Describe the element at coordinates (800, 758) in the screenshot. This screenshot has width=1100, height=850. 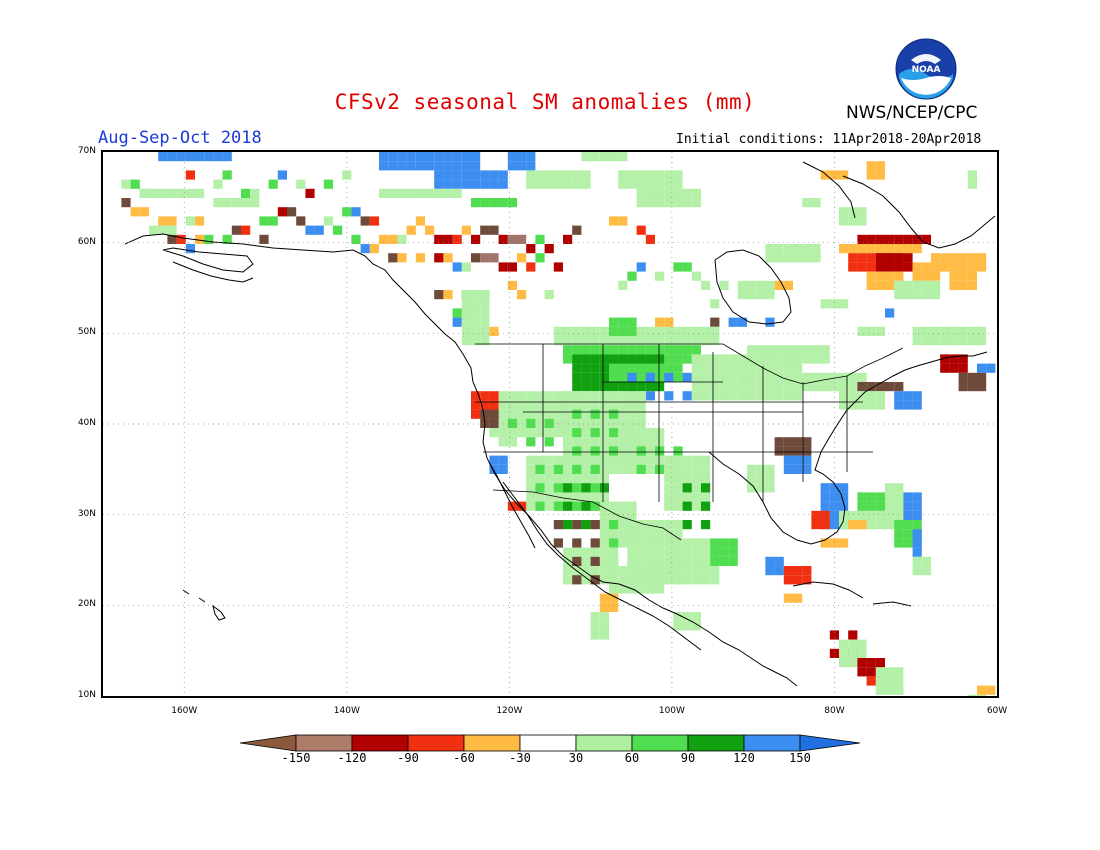
I see `colorbar-label: 150` at that location.